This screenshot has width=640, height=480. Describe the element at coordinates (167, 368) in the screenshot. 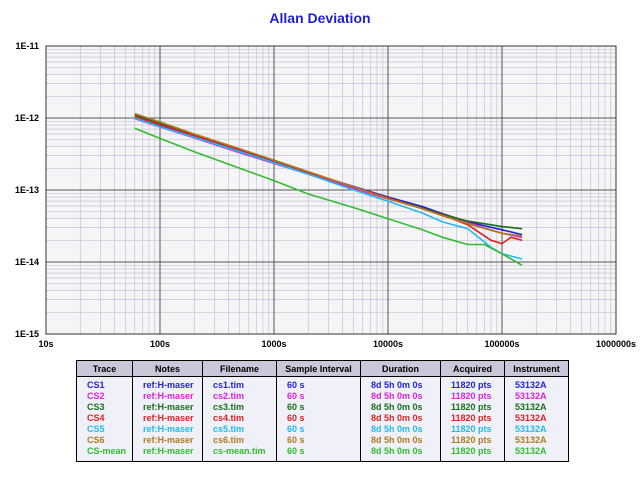

I see `legend-header-cell: Notes` at that location.